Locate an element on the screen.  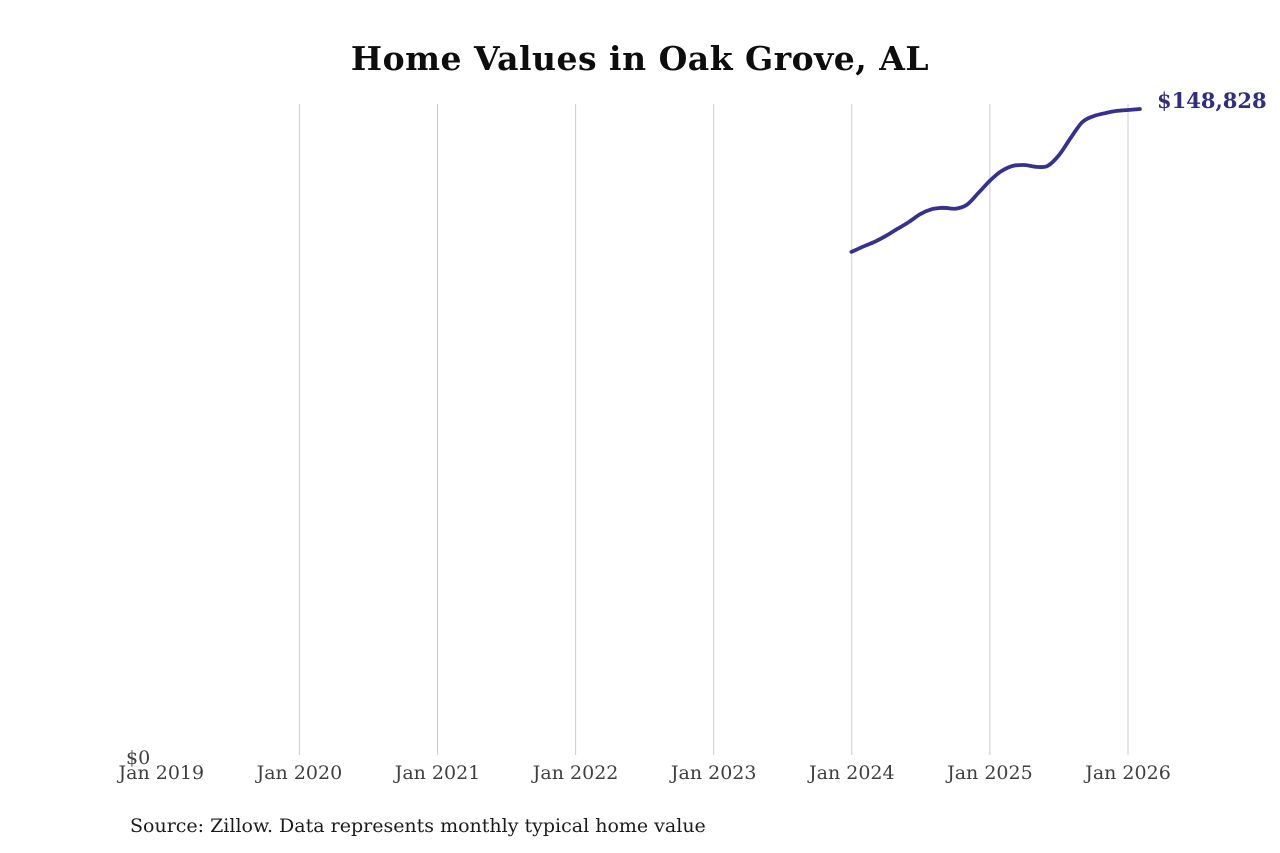
x-tick-label: Jan 2022 is located at coordinates (575, 773).